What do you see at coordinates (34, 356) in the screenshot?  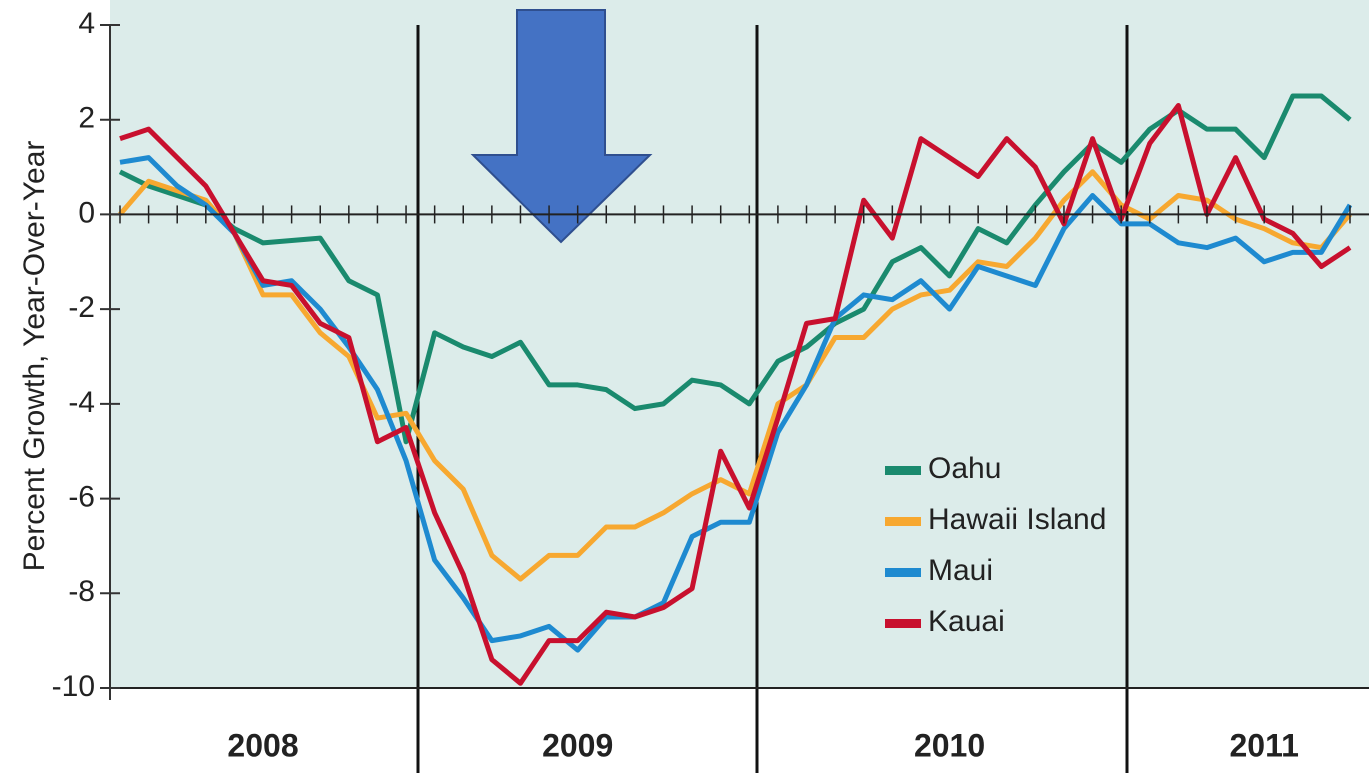 I see `y-axis-label: Percent Growth, Year-Over-Year` at bounding box center [34, 356].